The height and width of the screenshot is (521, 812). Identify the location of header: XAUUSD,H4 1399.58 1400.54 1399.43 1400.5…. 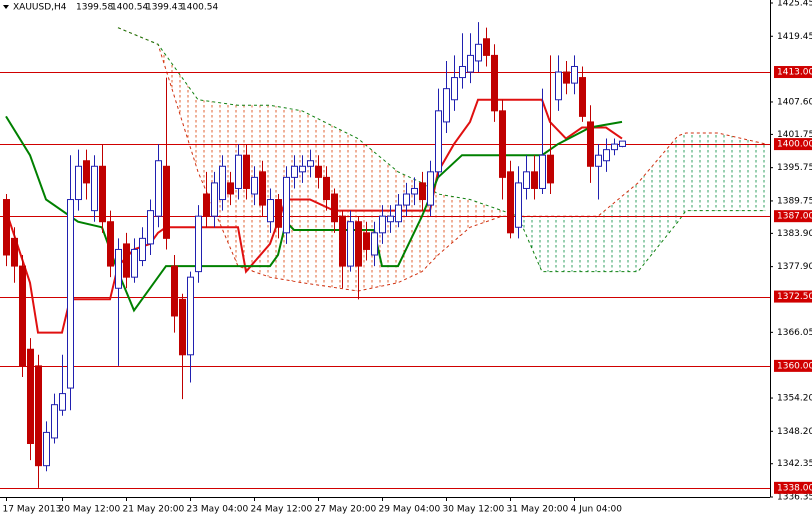
(110, 8).